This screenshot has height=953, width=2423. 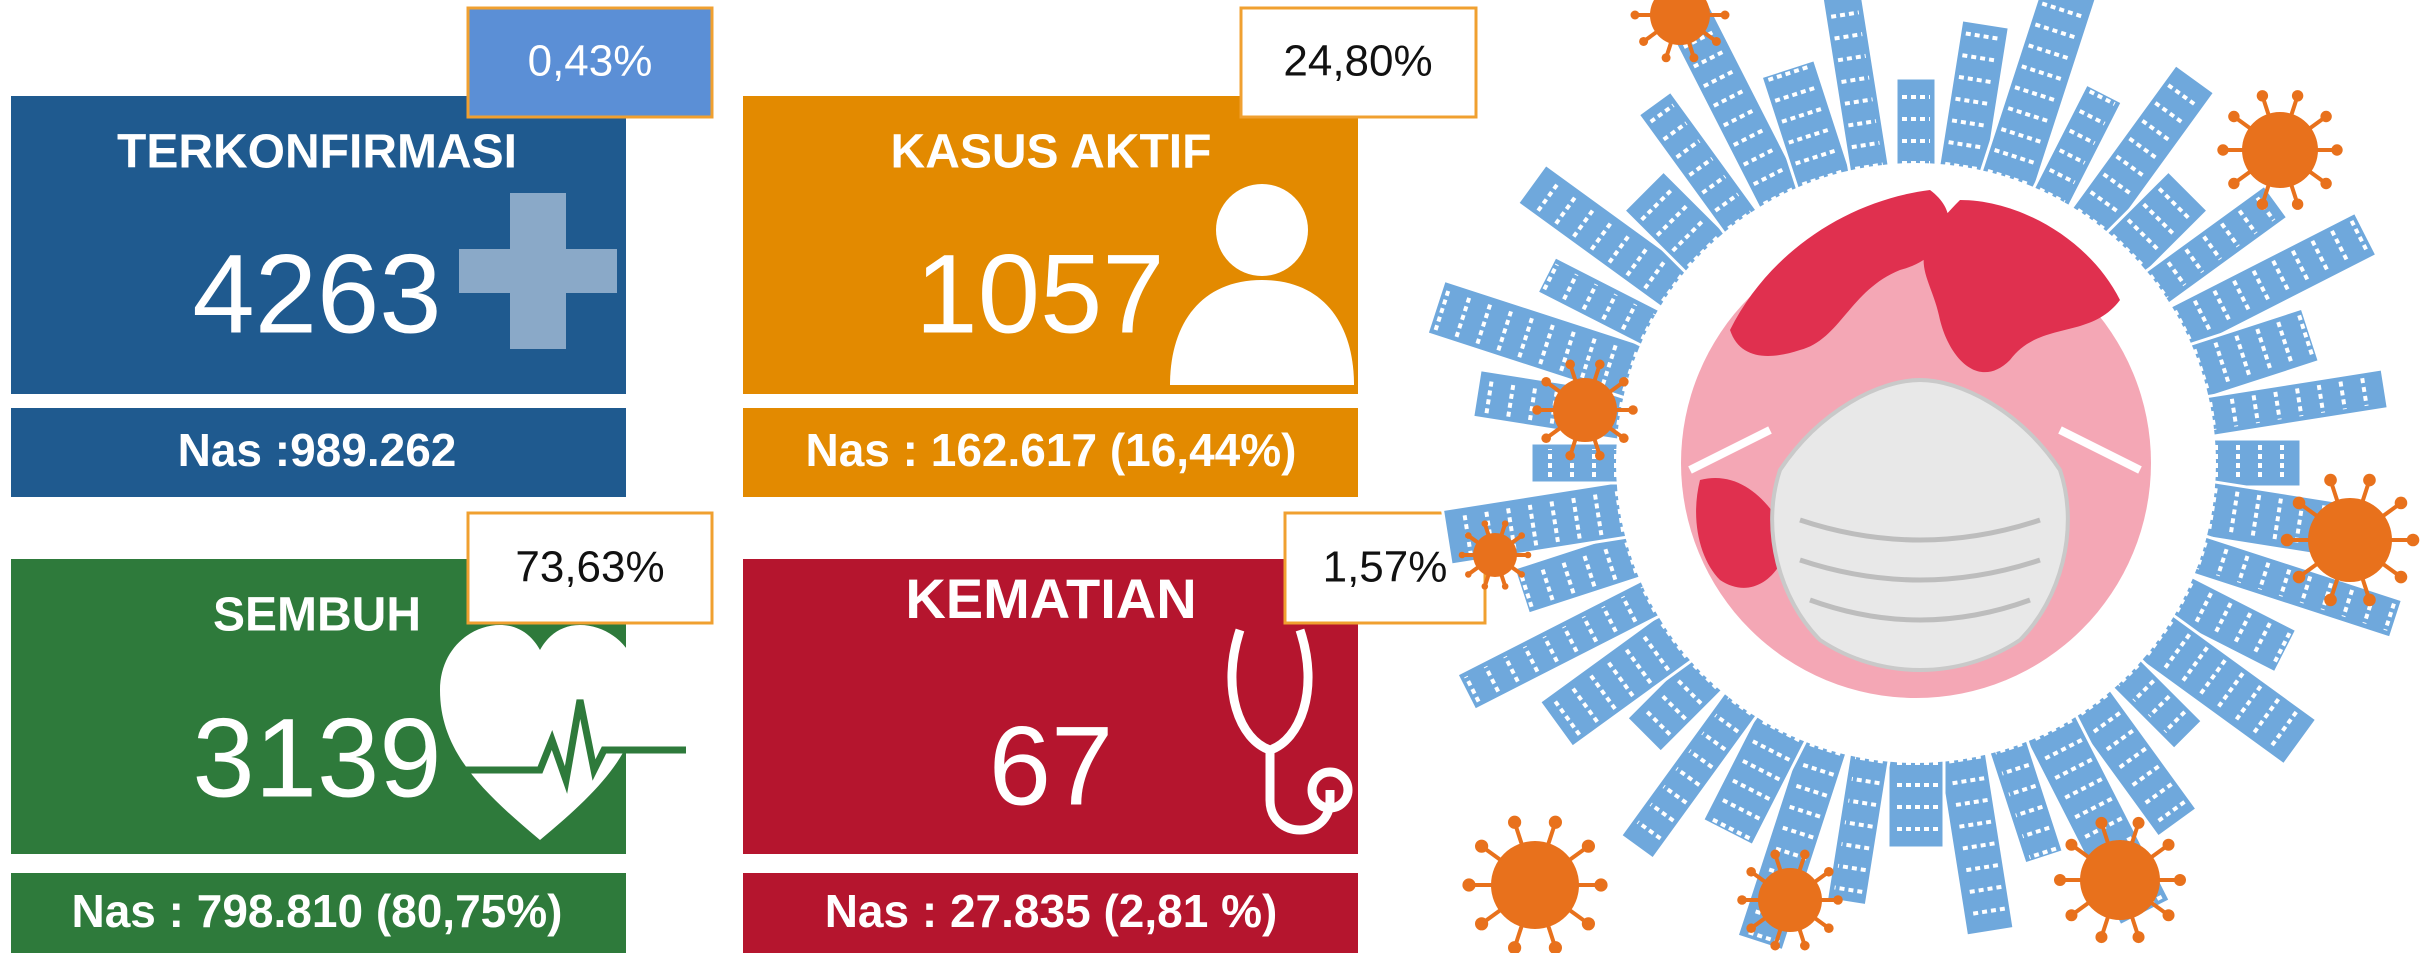 What do you see at coordinates (1357, 61) in the screenshot?
I see `badge-text: 24,80%` at bounding box center [1357, 61].